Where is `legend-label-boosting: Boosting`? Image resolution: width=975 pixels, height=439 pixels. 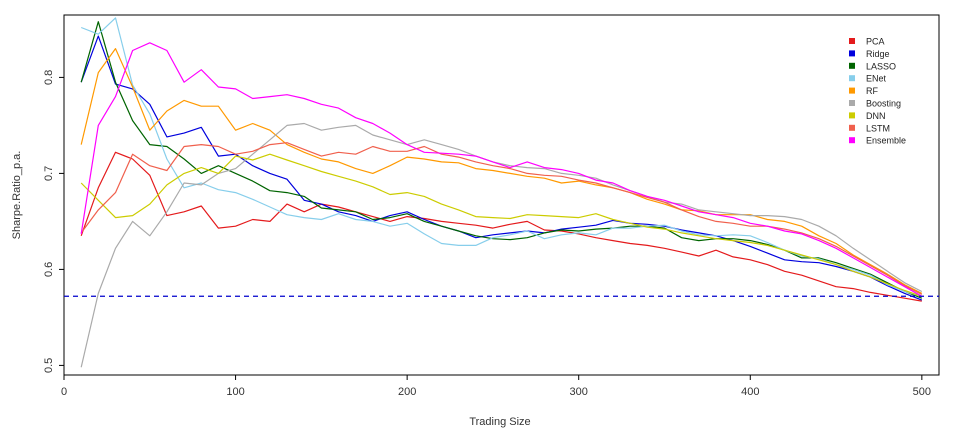 legend-label-boosting: Boosting is located at coordinates (883, 104).